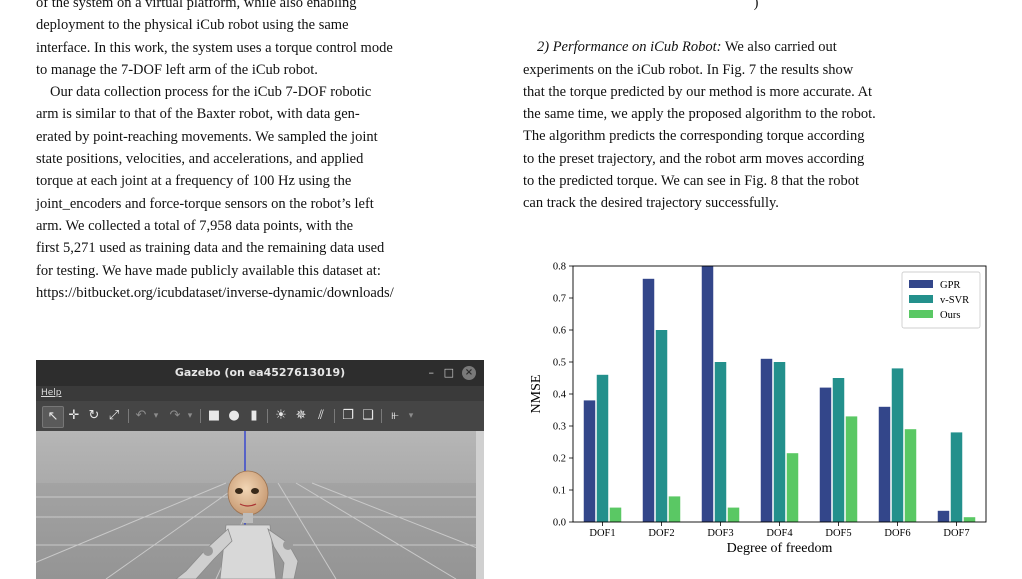 The height and width of the screenshot is (579, 1022). What do you see at coordinates (237, 524) in the screenshot?
I see `icub-robot` at bounding box center [237, 524].